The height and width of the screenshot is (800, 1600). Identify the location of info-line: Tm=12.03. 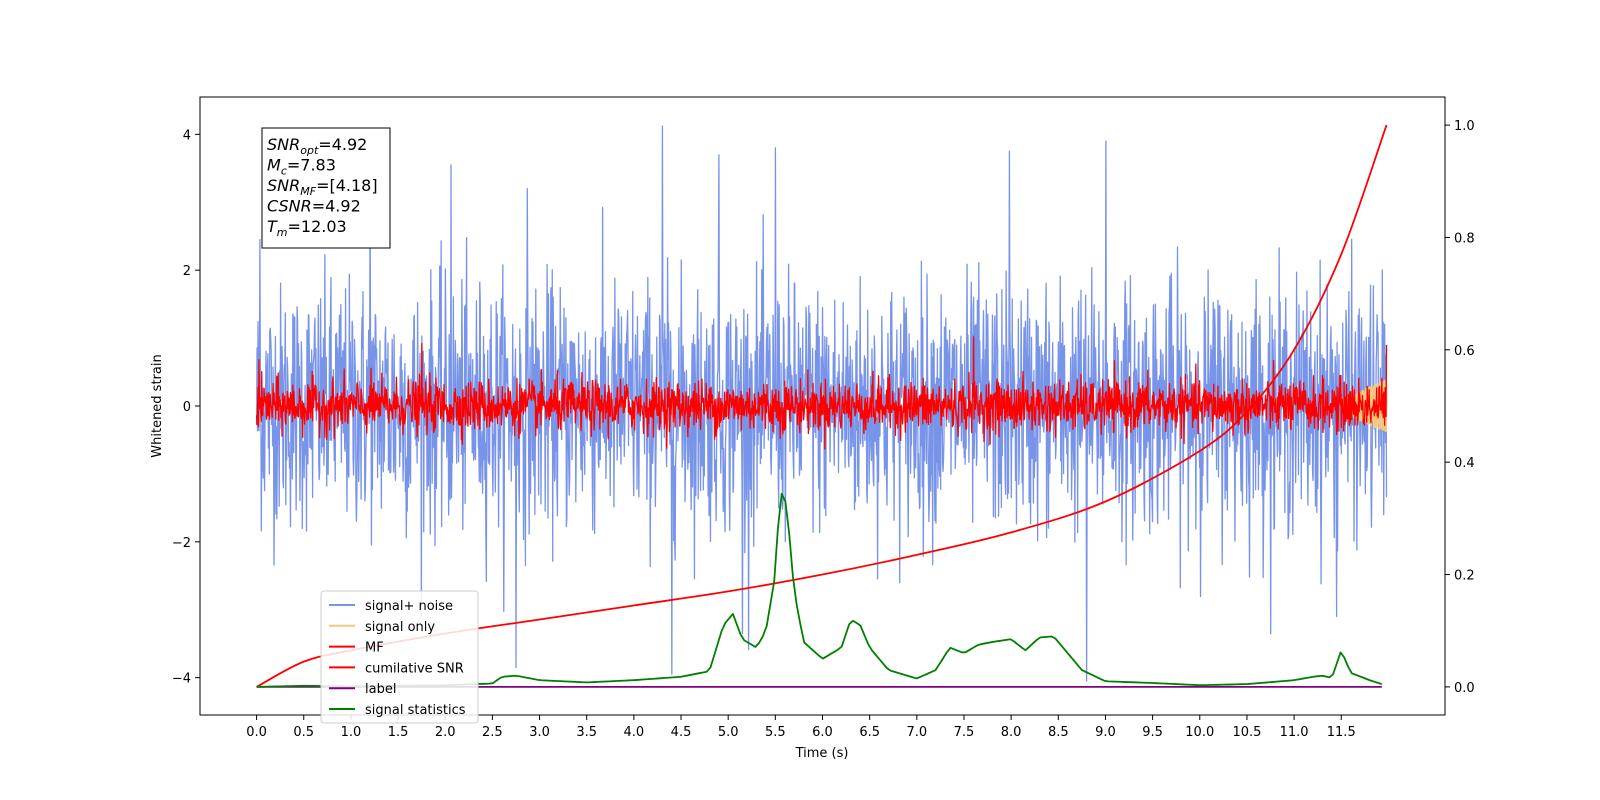
(307, 228).